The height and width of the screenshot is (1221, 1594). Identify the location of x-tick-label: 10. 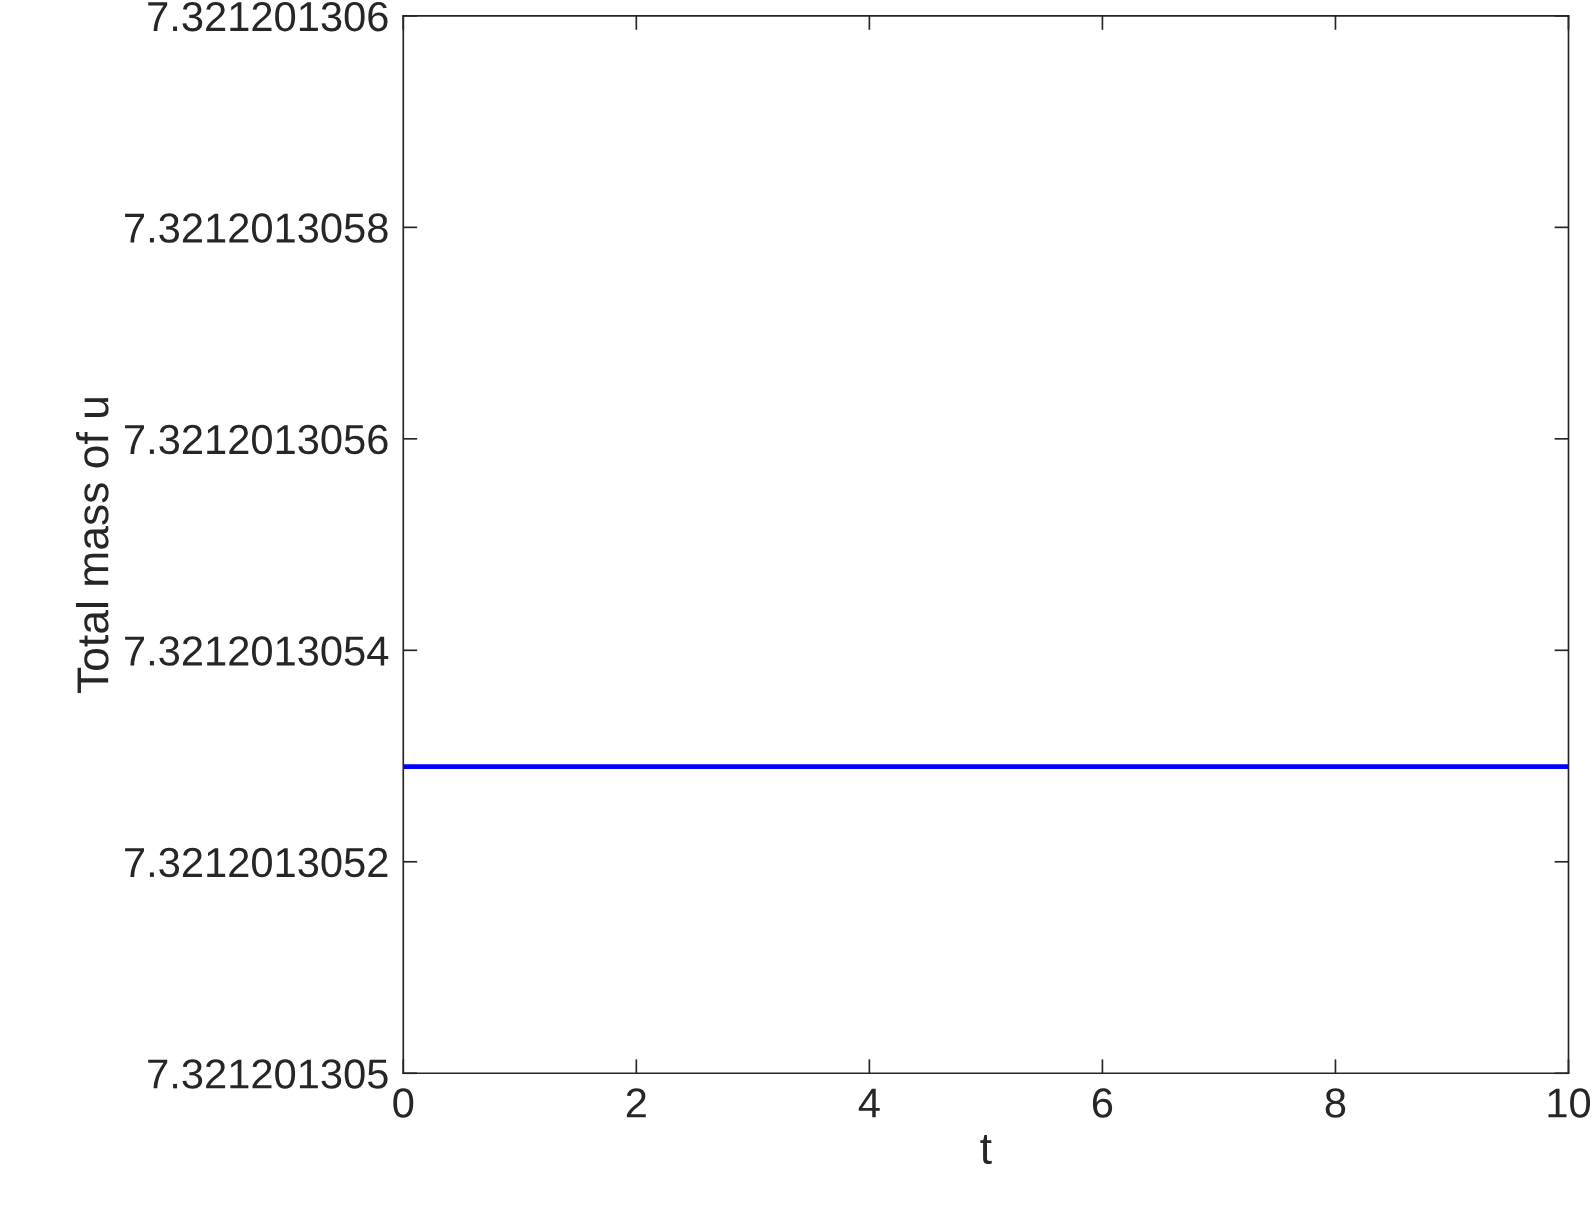
(1569, 1103).